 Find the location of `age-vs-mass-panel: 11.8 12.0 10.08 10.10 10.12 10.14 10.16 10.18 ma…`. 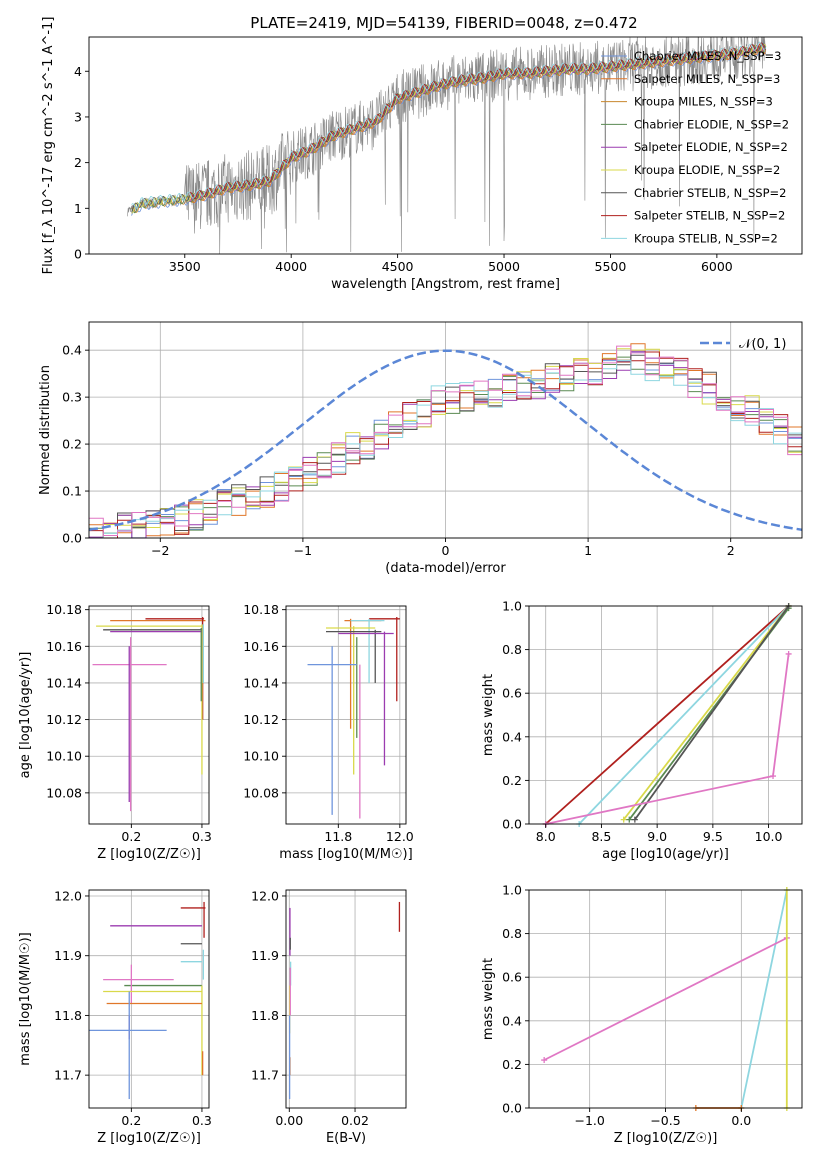

age-vs-mass-panel: 11.8 12.0 10.08 10.10 10.12 10.14 10.16 10.18 ma… is located at coordinates (328, 732).